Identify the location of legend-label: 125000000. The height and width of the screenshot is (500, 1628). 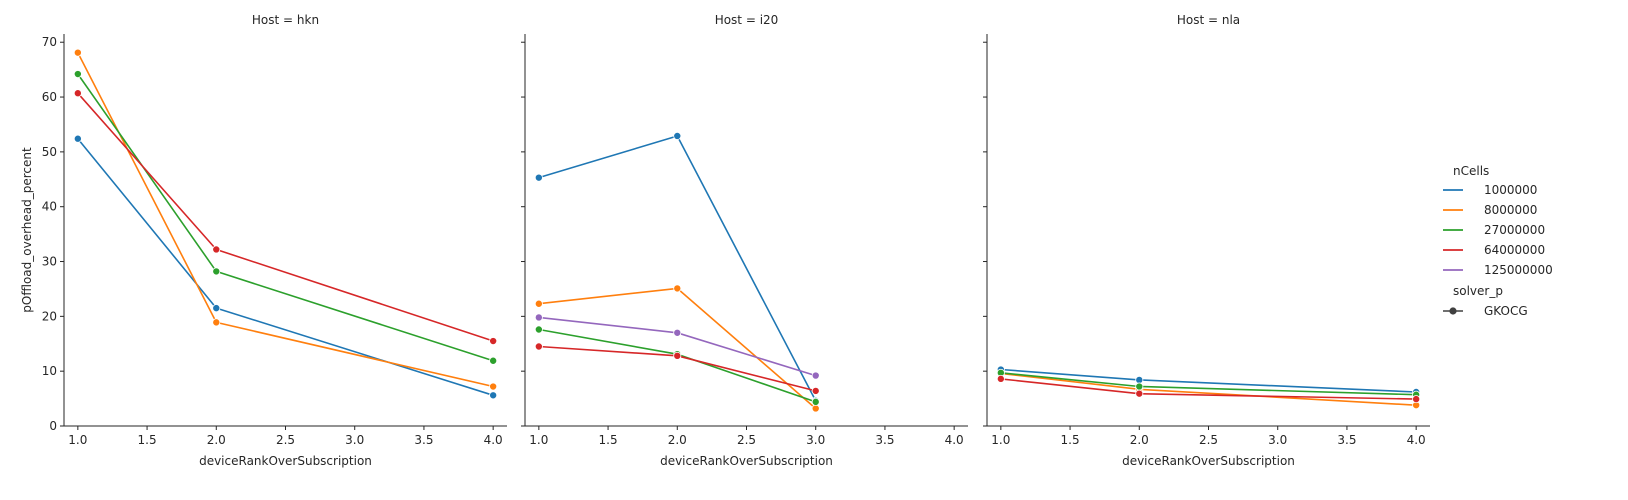
(1518, 270).